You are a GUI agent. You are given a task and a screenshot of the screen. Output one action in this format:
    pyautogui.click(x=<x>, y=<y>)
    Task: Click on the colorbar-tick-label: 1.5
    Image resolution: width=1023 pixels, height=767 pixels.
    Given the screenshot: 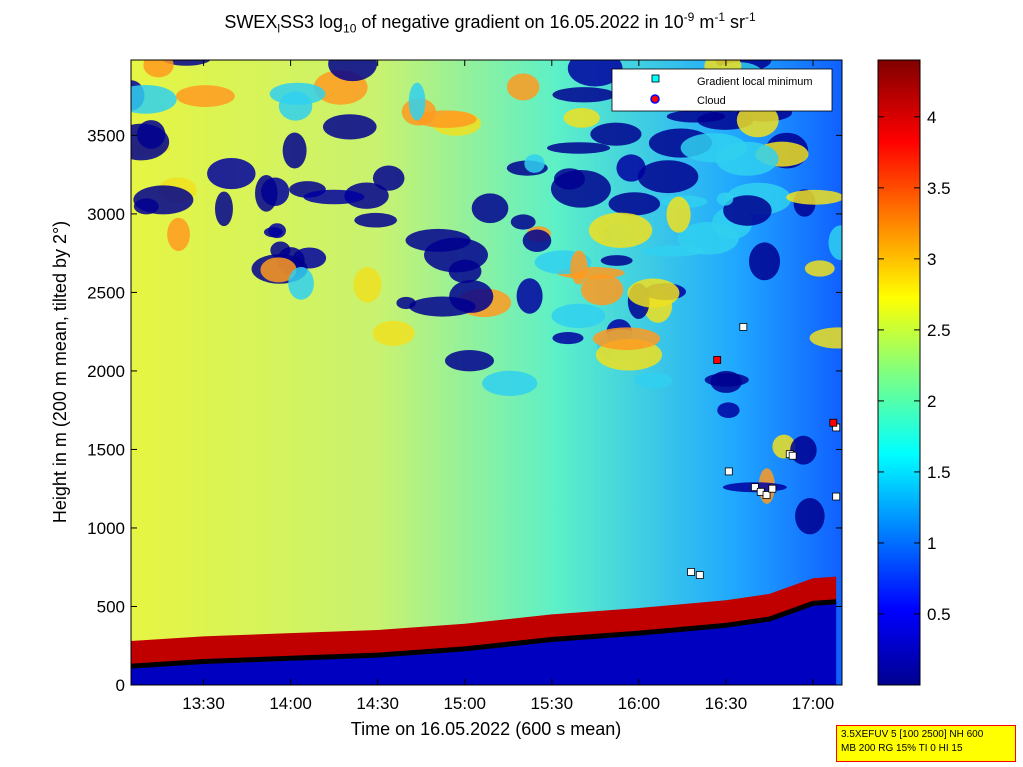 What is the action you would take?
    pyautogui.click(x=939, y=472)
    